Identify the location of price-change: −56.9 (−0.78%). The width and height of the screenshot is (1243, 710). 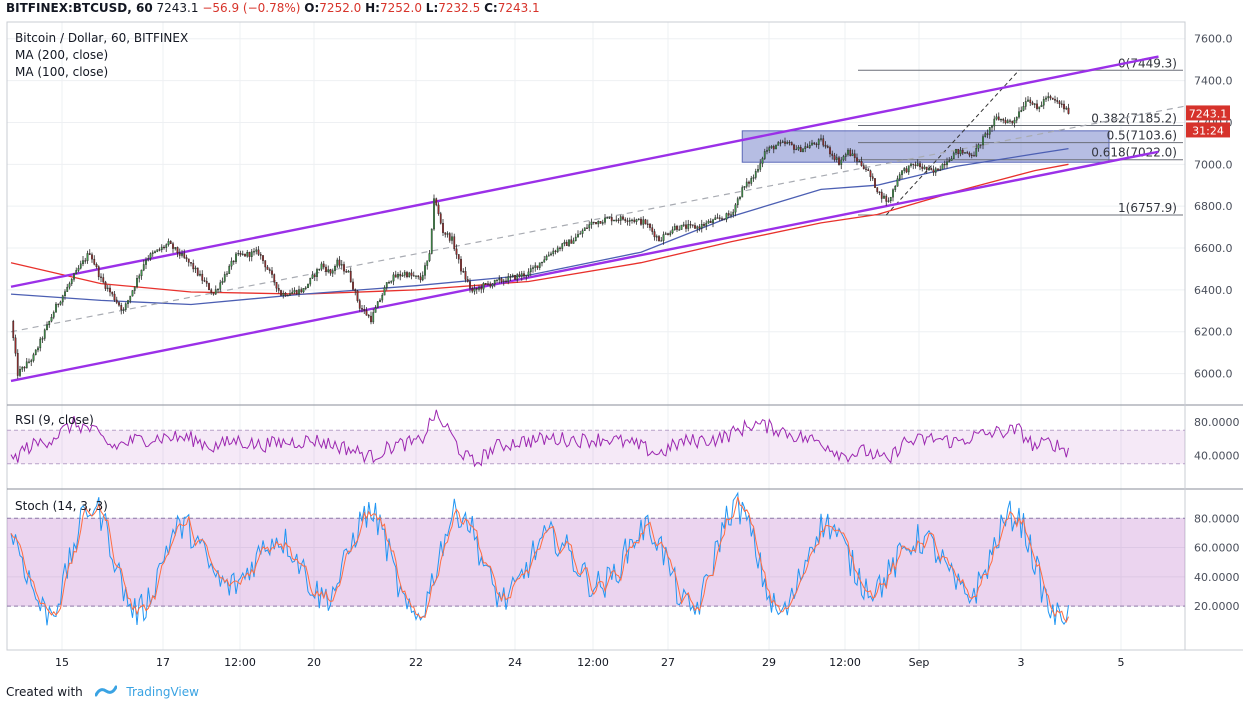
(251, 8).